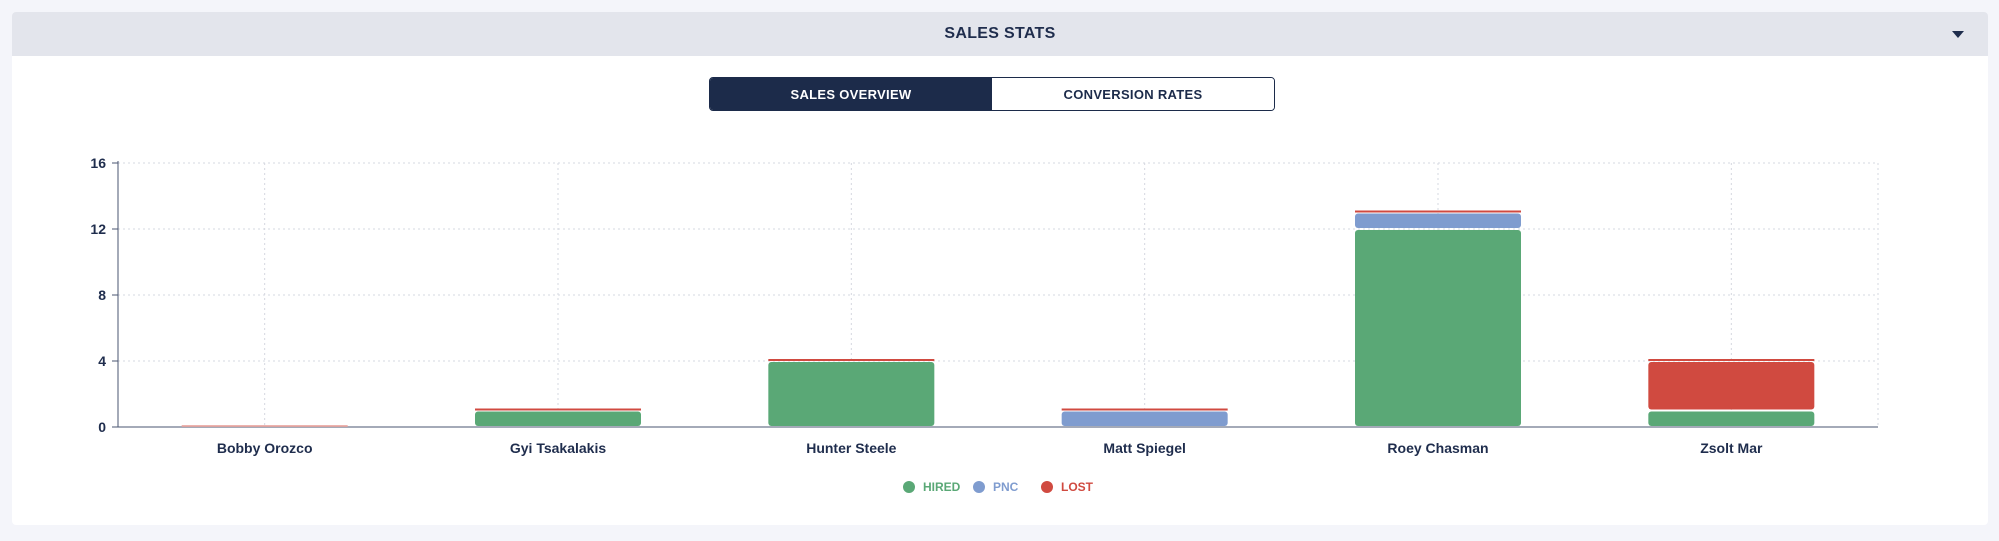  I want to click on bar-lost, so click(1731, 386).